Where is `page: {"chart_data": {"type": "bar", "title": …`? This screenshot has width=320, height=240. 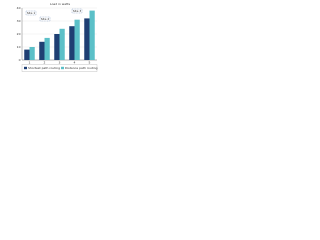 page: {"chart_data": {"type": "bar", "title": … is located at coordinates (50, 39).